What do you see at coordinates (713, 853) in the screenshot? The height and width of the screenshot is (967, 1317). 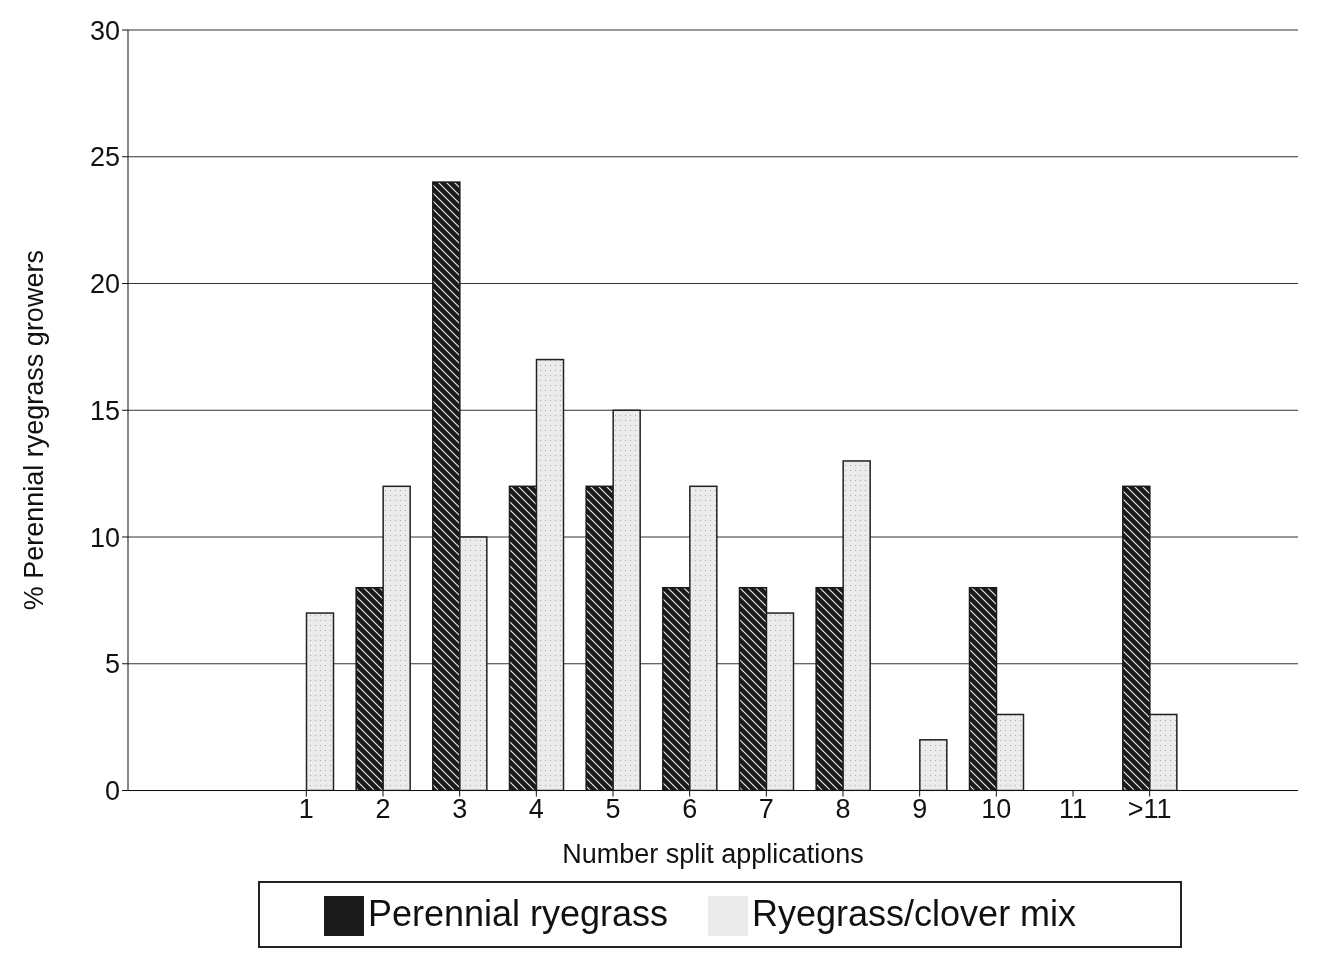 I see `x-axis-title: Number split applications` at bounding box center [713, 853].